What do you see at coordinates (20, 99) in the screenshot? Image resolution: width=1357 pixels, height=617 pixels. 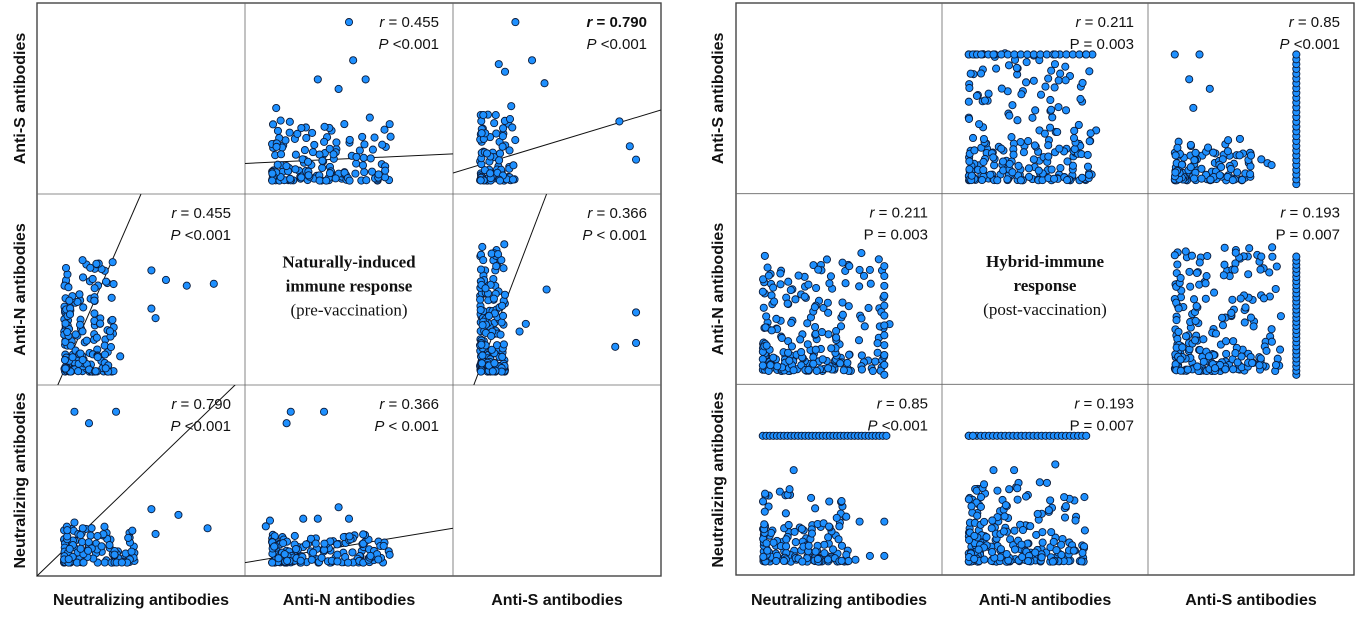 I see `row-label: Anti-S antibodies` at bounding box center [20, 99].